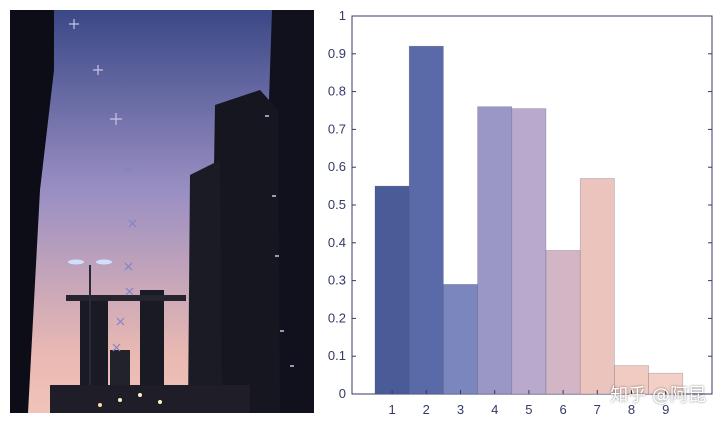  What do you see at coordinates (337, 91) in the screenshot?
I see `y-tick-label: 0.8` at bounding box center [337, 91].